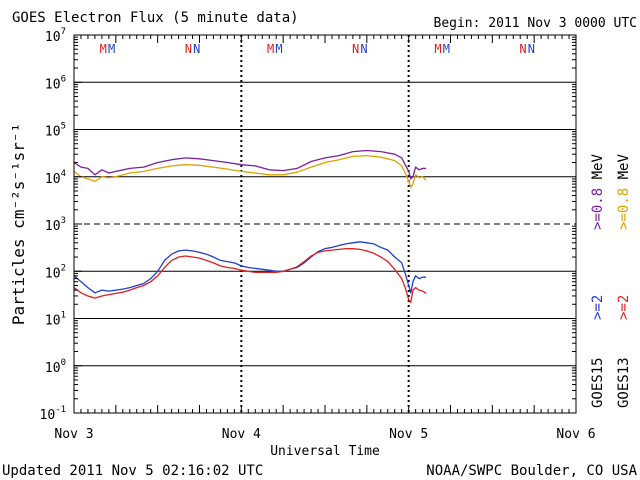 Image resolution: width=640 pixels, height=480 pixels. What do you see at coordinates (536, 23) in the screenshot?
I see `begin-date: Begin: 2011 Nov 3 0000 UTC` at bounding box center [536, 23].